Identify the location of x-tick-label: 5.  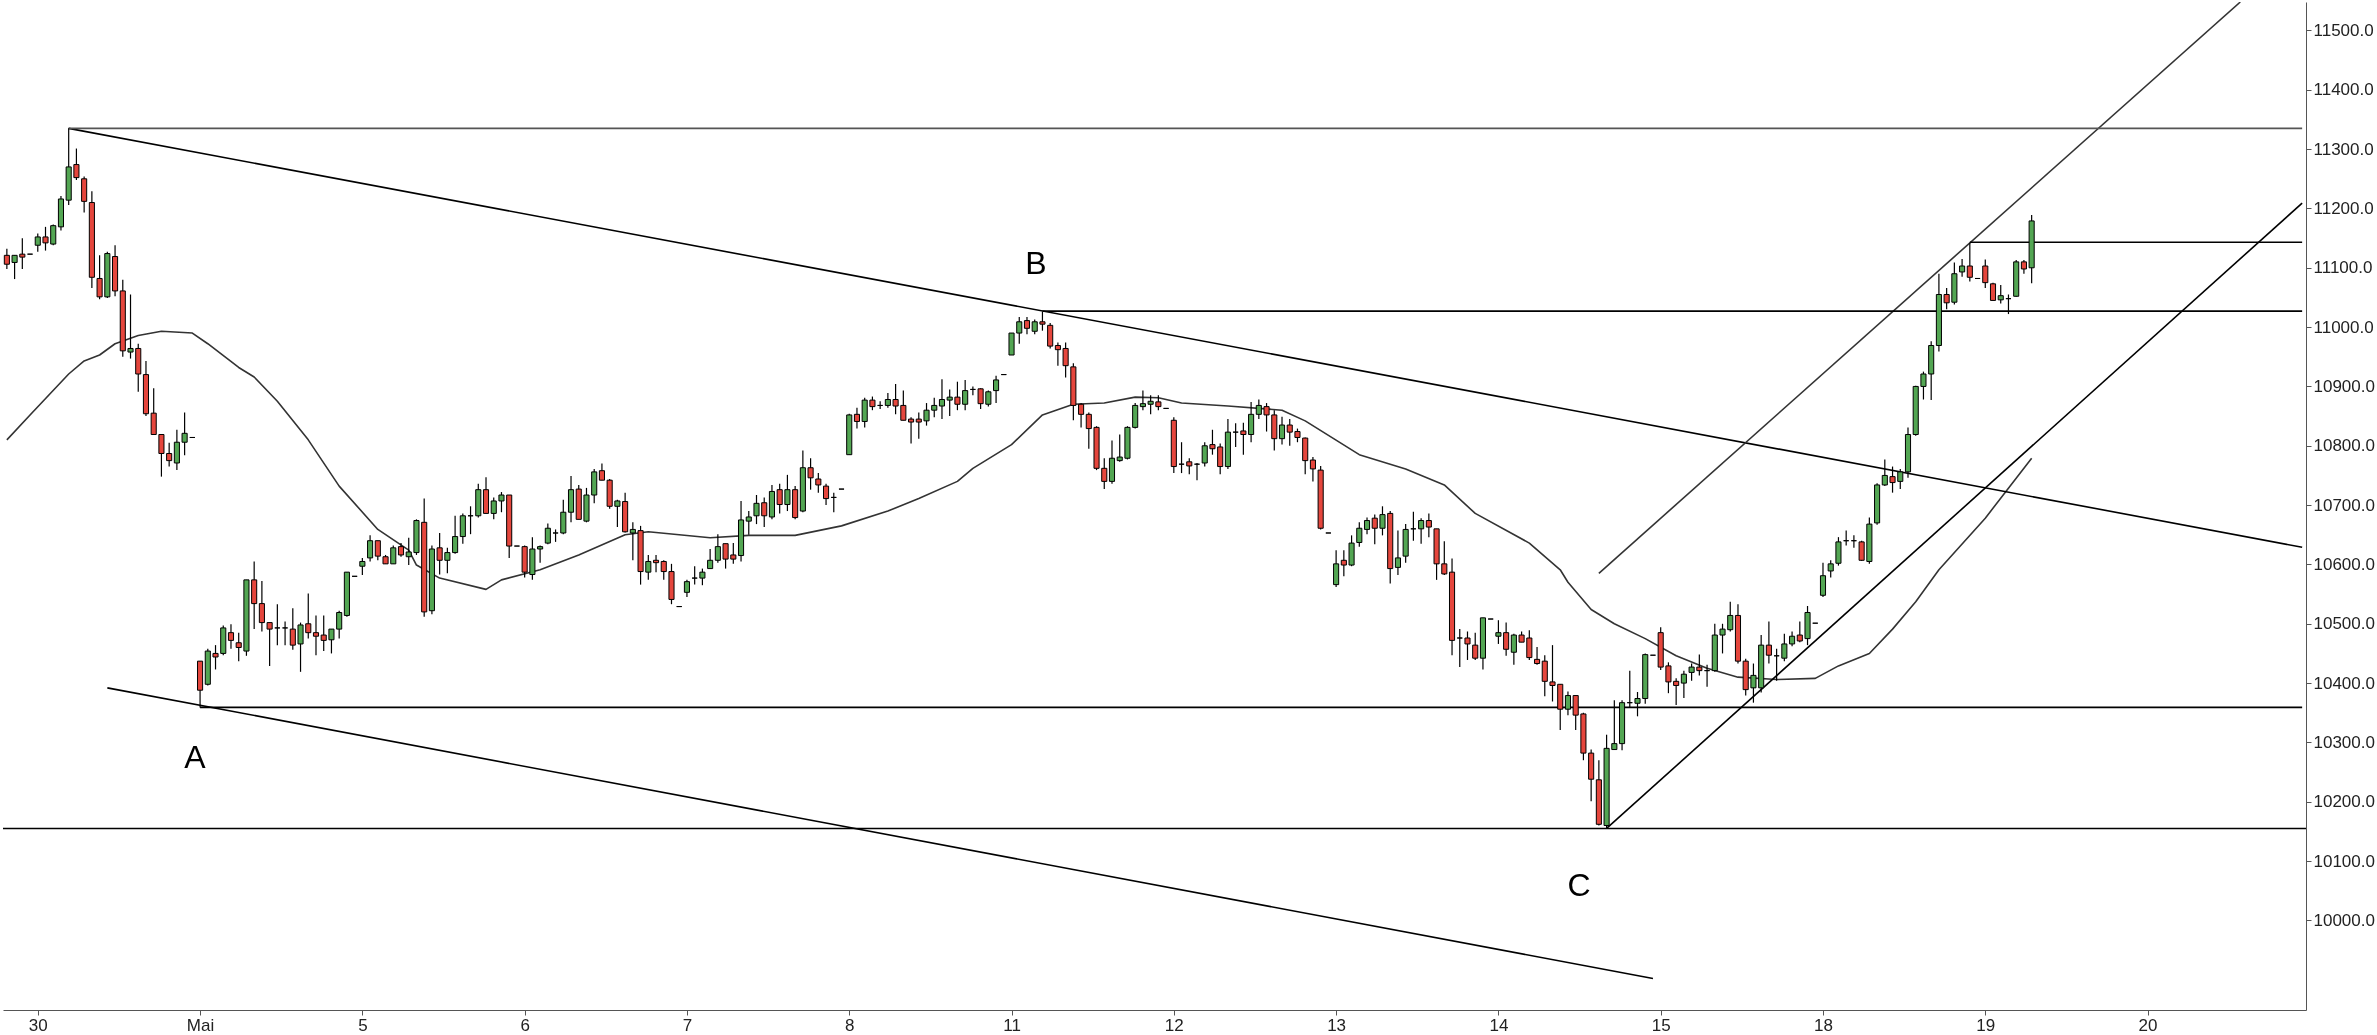
(363, 1025).